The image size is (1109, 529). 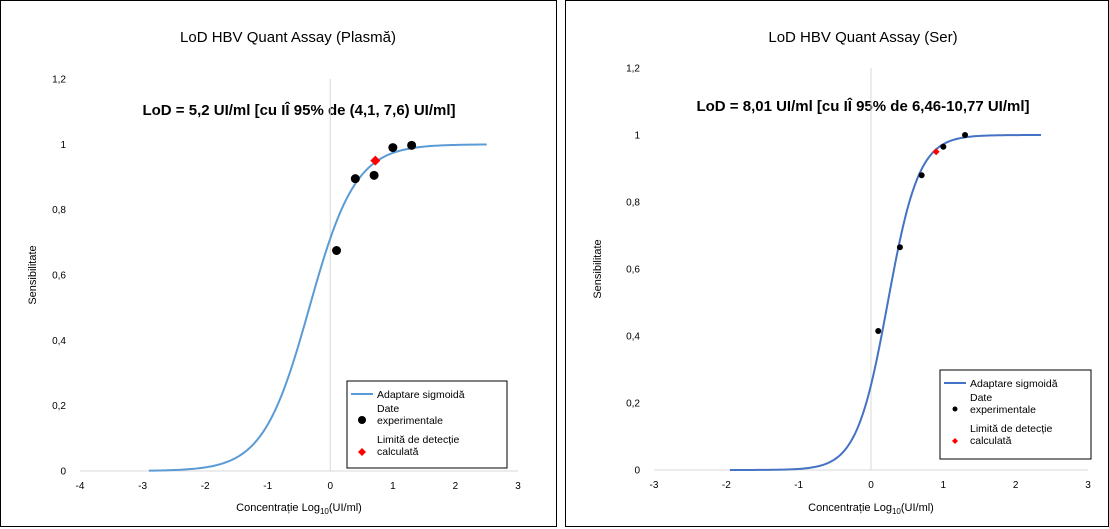 What do you see at coordinates (80, 486) in the screenshot?
I see `x-tick-label: -4` at bounding box center [80, 486].